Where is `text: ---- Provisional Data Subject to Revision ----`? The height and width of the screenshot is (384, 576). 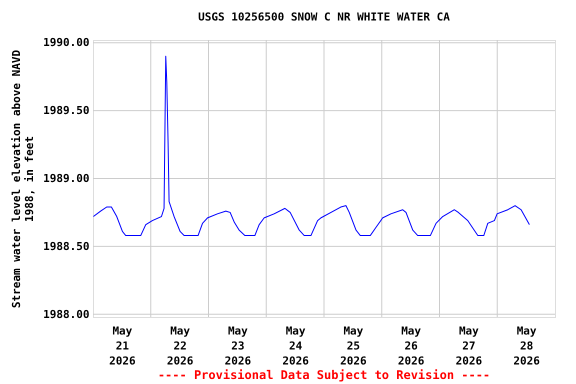 text: ---- Provisional Data Subject to Revision ---- is located at coordinates (324, 375).